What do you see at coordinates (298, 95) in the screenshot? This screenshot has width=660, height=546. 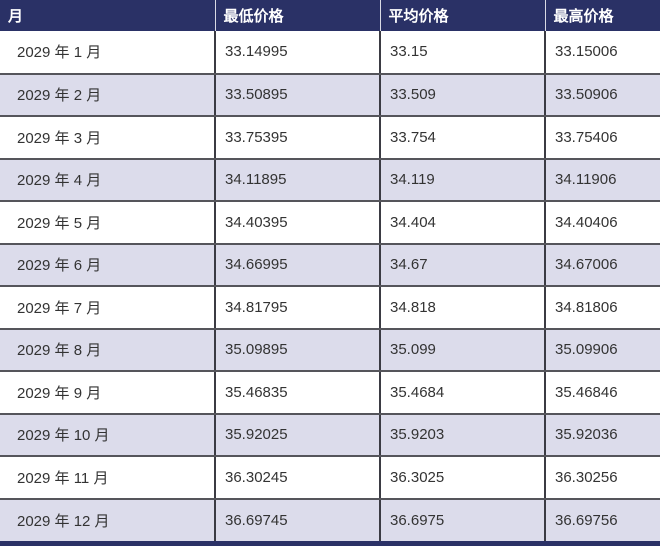 I see `min-price-cell: 33.50895` at bounding box center [298, 95].